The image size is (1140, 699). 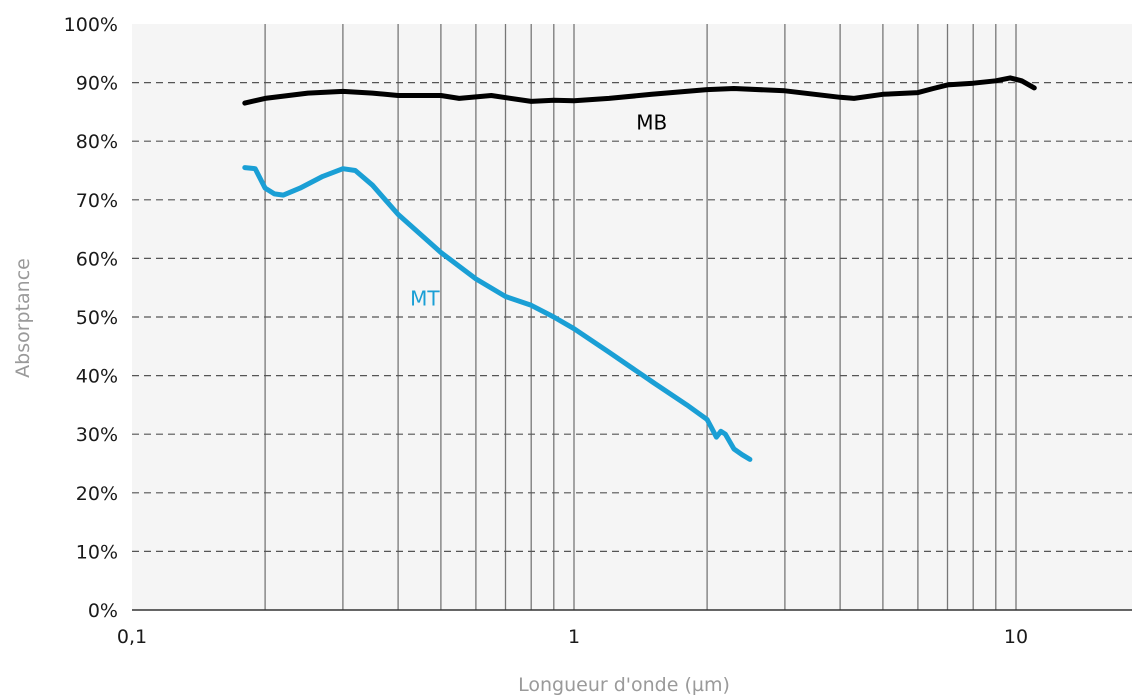 I want to click on y-axis-tick-labels: 0% 10% 20% 30% 40% 50% 60% 70% 80% 90% 100%, so click(x=91, y=318).